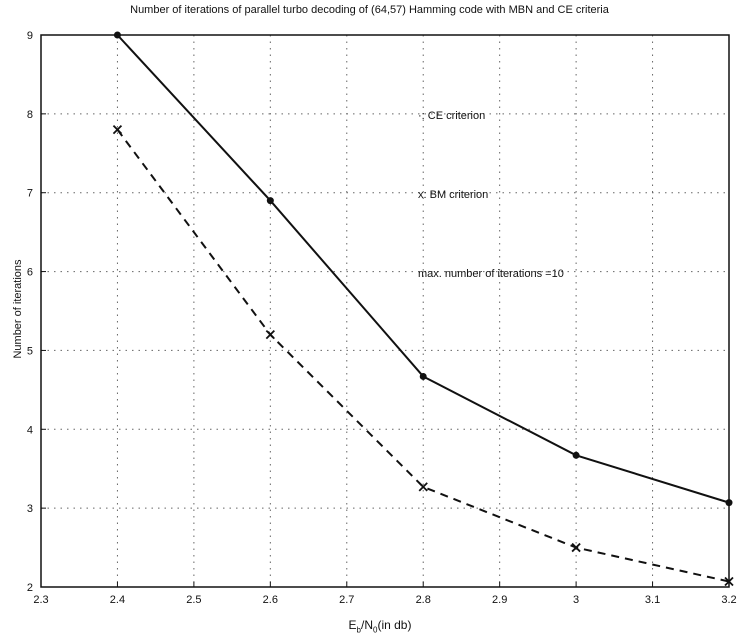 The height and width of the screenshot is (635, 739). I want to click on x-tick-label: 2.9, so click(499, 600).